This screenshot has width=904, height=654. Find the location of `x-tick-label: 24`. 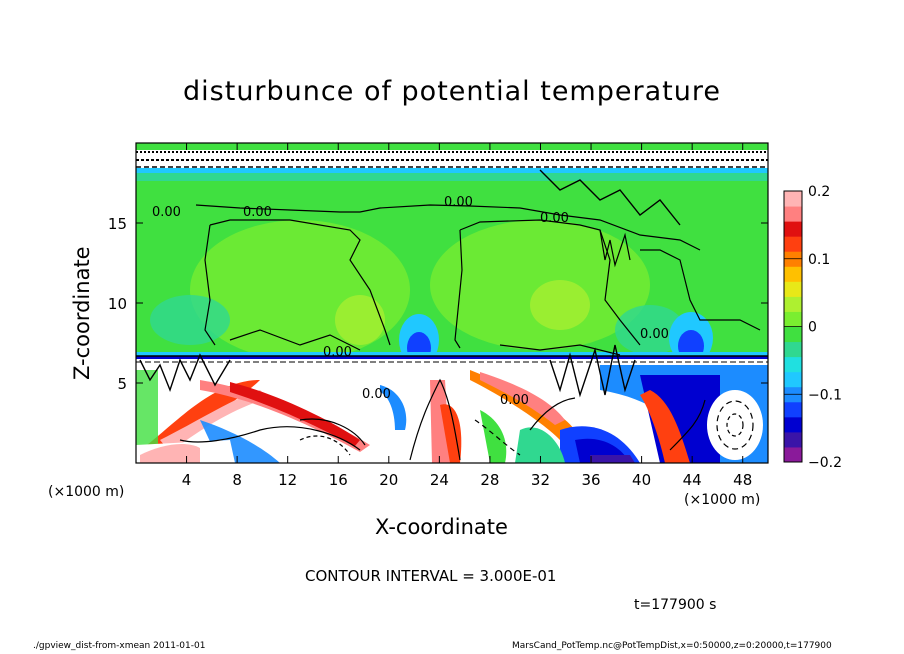

x-tick-label: 24 is located at coordinates (439, 480).